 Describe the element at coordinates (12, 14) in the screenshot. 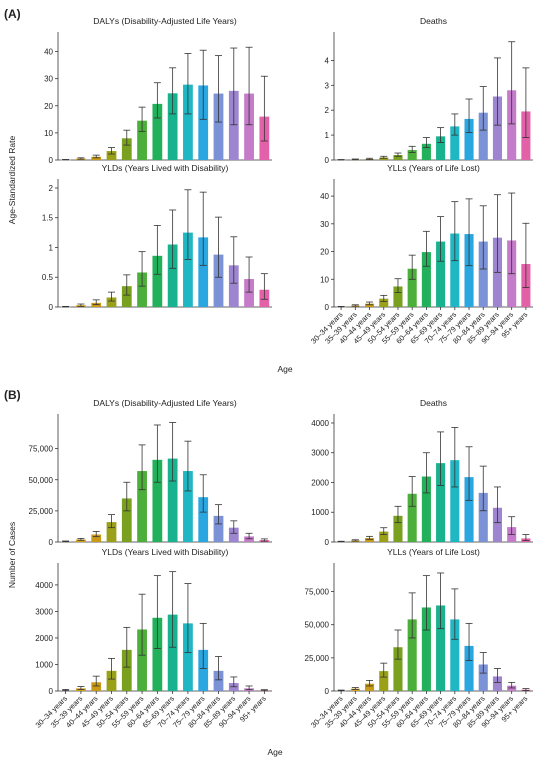

I see `panel-a-label: (A)` at that location.